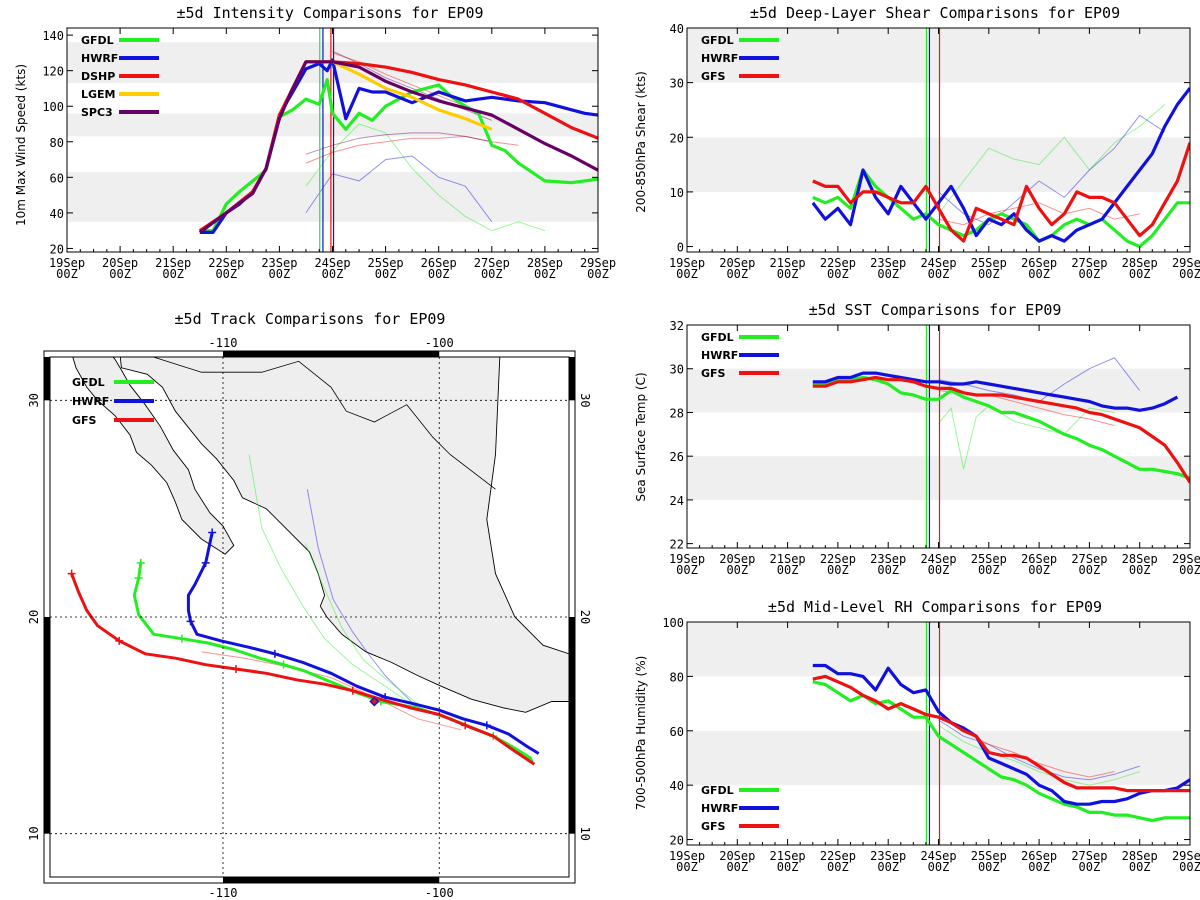 The width and height of the screenshot is (1200, 900). What do you see at coordinates (1039, 263) in the screenshot?
I see `shear-xtick-day: 26Sep` at bounding box center [1039, 263].